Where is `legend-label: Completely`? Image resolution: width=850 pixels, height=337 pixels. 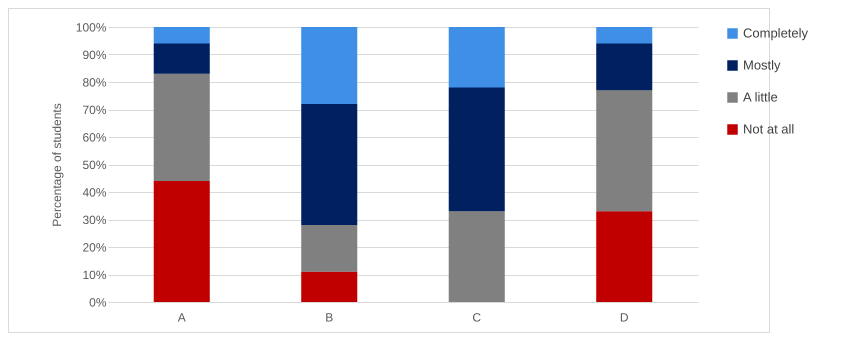
legend-label: Completely is located at coordinates (776, 33).